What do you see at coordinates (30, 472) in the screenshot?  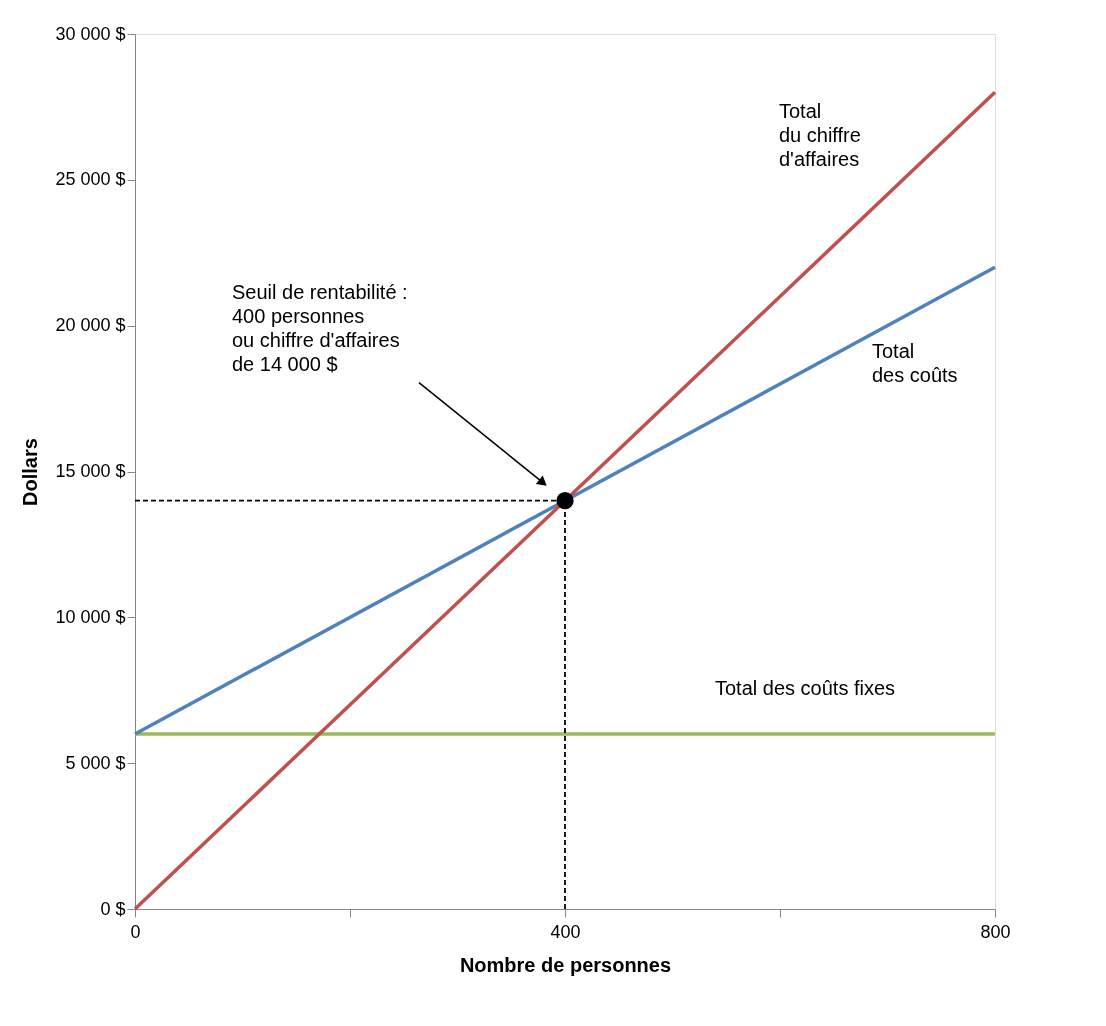 I see `y-axis-title: Dollars` at bounding box center [30, 472].